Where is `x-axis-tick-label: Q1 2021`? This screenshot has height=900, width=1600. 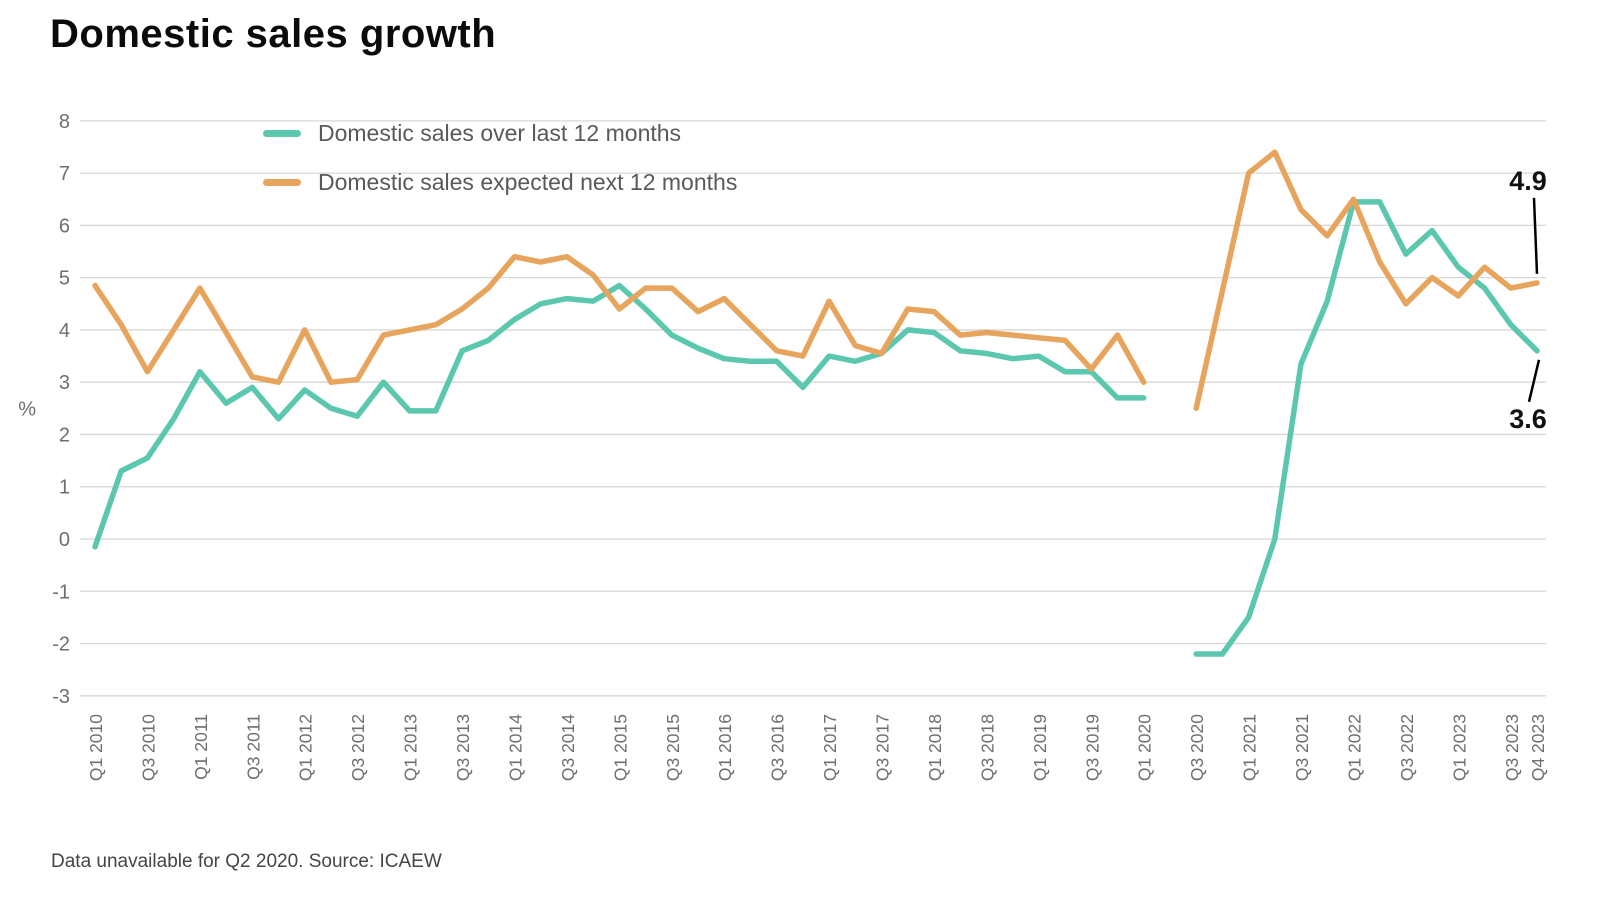
x-axis-tick-label: Q1 2021 is located at coordinates (1250, 747).